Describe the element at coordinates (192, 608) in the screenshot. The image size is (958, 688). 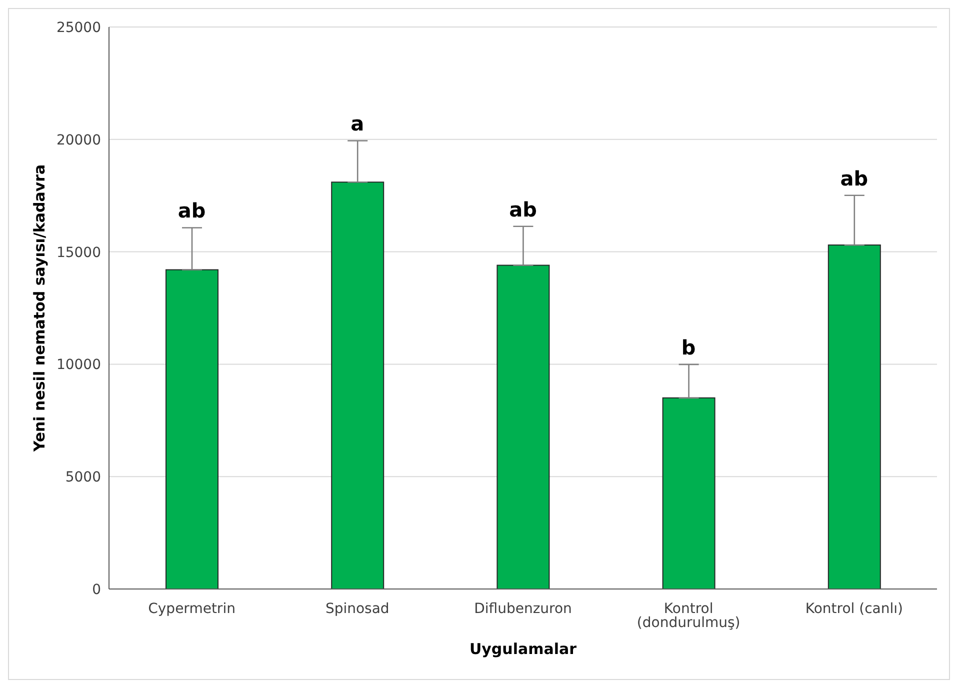
I see `x-tick-label: Cypermetrin` at that location.